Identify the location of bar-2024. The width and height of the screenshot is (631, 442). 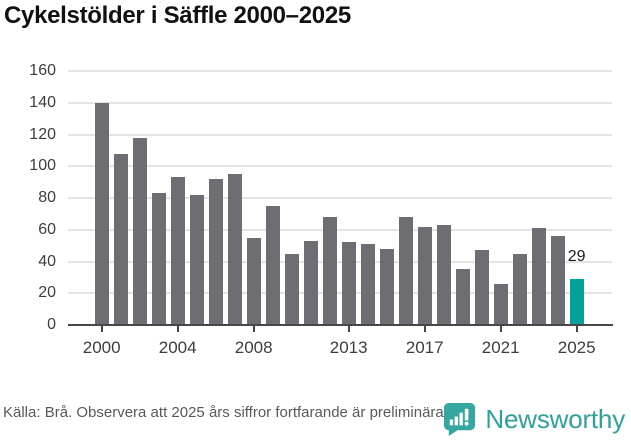
(557, 280).